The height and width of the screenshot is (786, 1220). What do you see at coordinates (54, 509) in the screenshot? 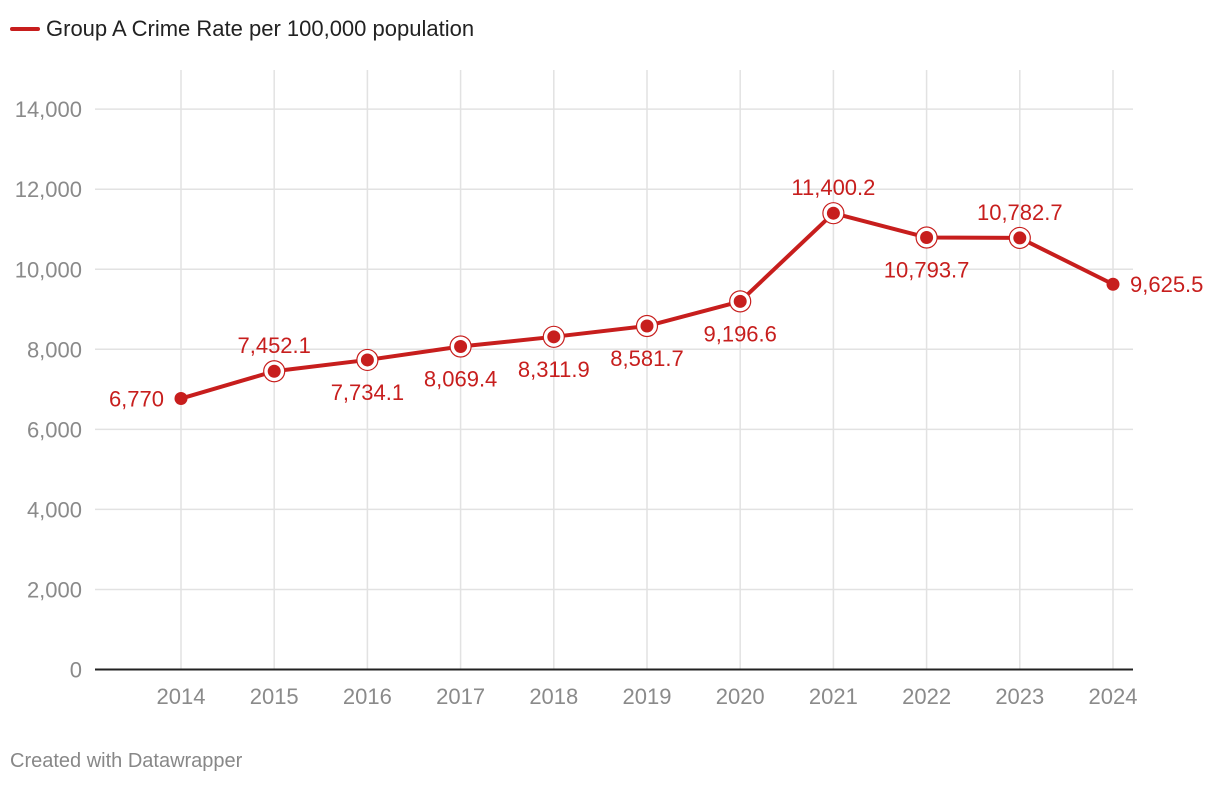
I see `y-tick-label: 4,000` at bounding box center [54, 509].